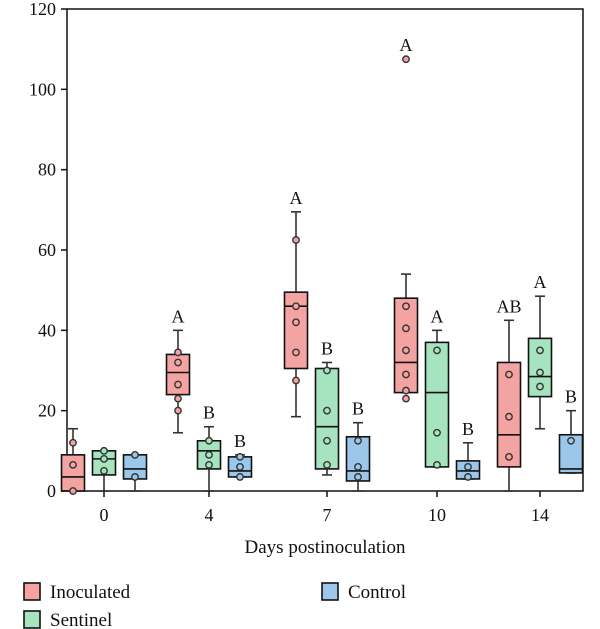 Image resolution: width=600 pixels, height=629 pixels. What do you see at coordinates (90, 592) in the screenshot?
I see `legend-label-inoculated: Inoculated` at bounding box center [90, 592].